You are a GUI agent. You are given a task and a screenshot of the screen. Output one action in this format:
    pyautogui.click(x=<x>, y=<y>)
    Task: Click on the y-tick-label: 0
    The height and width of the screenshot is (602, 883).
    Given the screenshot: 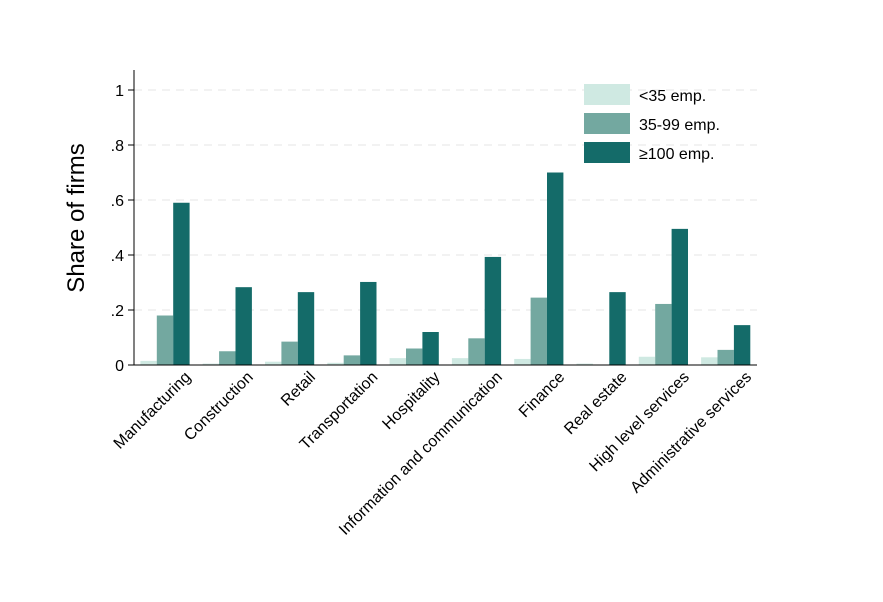 What is the action you would take?
    pyautogui.click(x=119, y=366)
    